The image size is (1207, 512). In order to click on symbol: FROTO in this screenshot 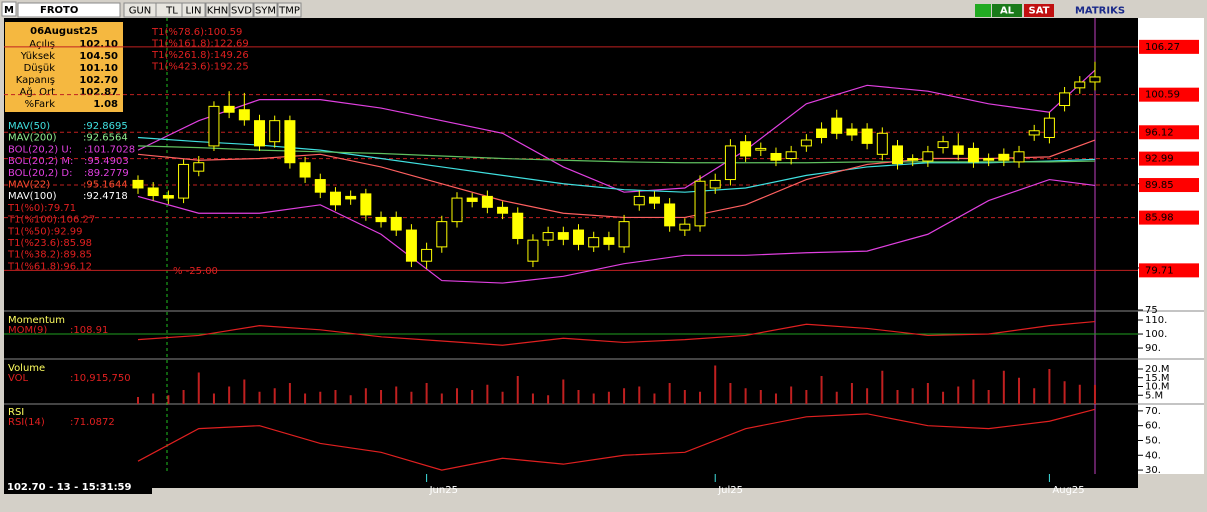, I will do `click(59, 10)`.